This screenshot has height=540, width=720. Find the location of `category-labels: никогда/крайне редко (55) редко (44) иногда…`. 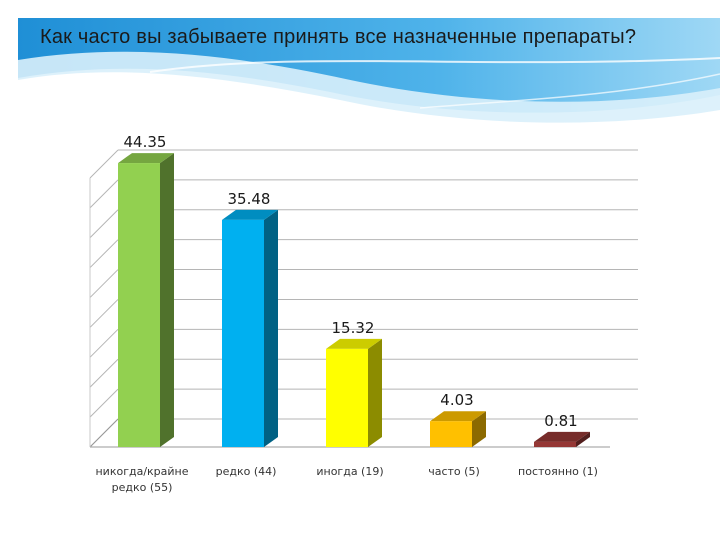

category-labels: никогда/крайне редко (55) редко (44) иногда… is located at coordinates (346, 479).